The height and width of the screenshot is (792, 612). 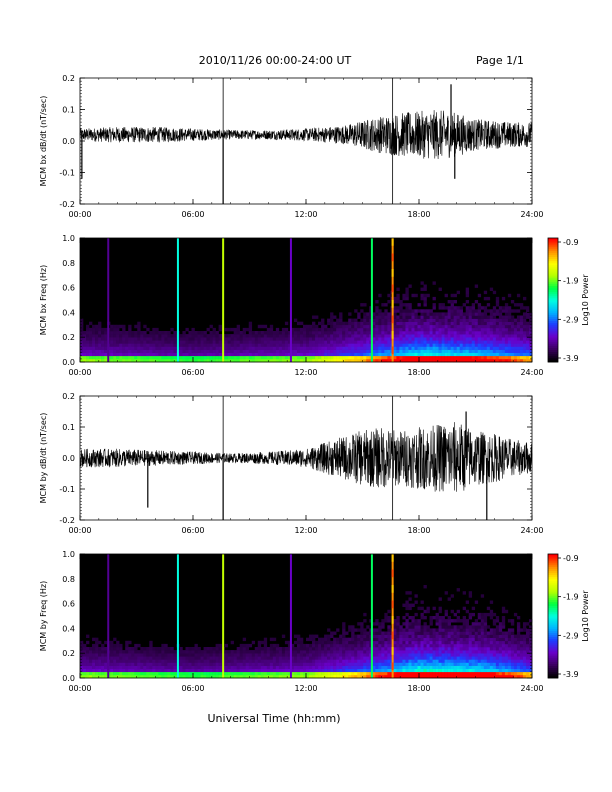 I want to click on y-tick-label: 0.0, so click(x=68, y=362).